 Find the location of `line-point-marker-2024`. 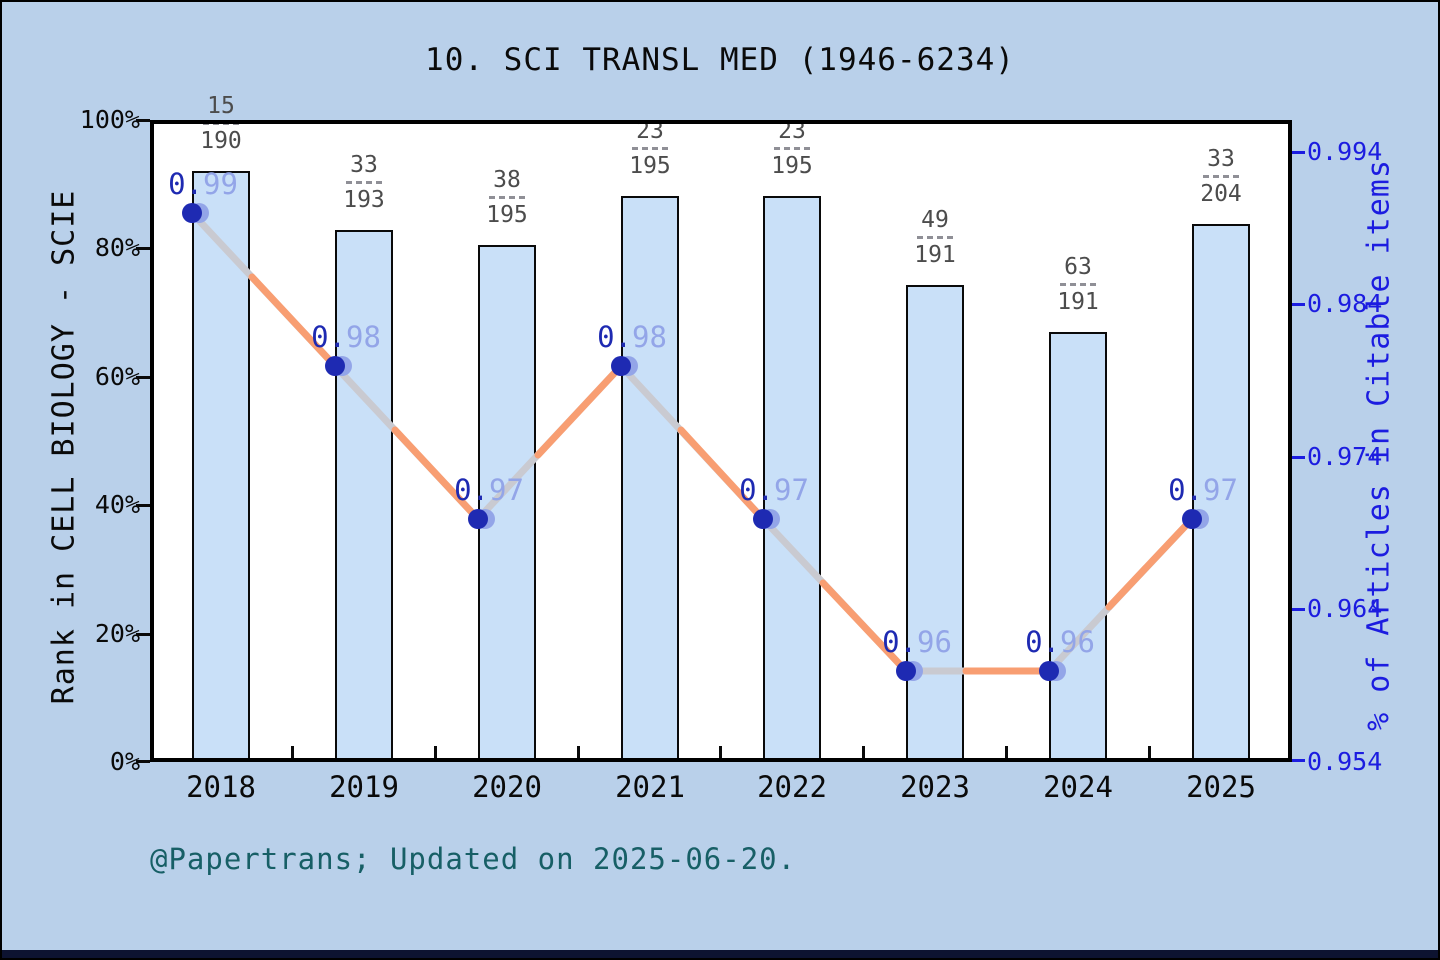

line-point-marker-2024 is located at coordinates (1052, 671).